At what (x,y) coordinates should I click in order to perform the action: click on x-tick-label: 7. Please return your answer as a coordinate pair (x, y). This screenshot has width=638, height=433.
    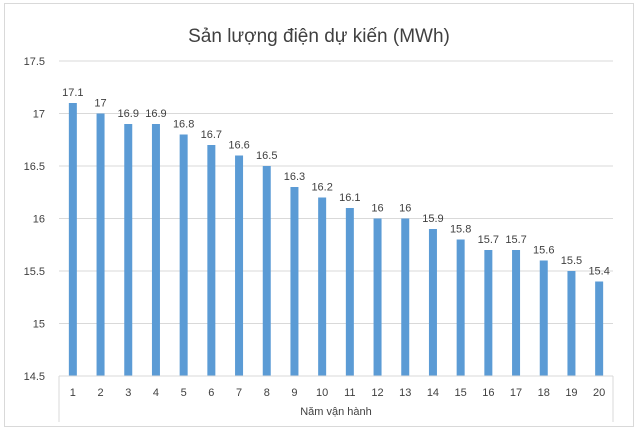
    Looking at the image, I should click on (239, 393).